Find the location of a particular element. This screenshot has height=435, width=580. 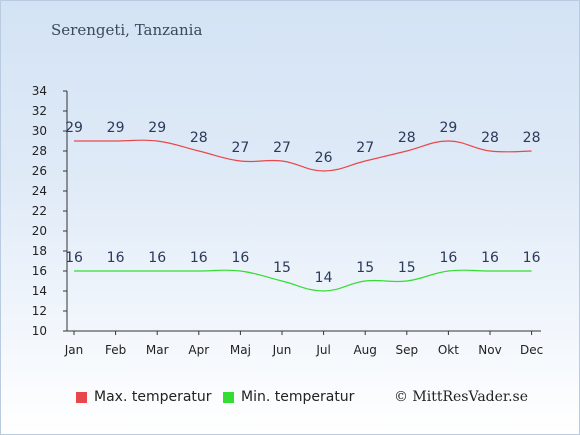

x-tick-label: Jan is located at coordinates (74, 350).